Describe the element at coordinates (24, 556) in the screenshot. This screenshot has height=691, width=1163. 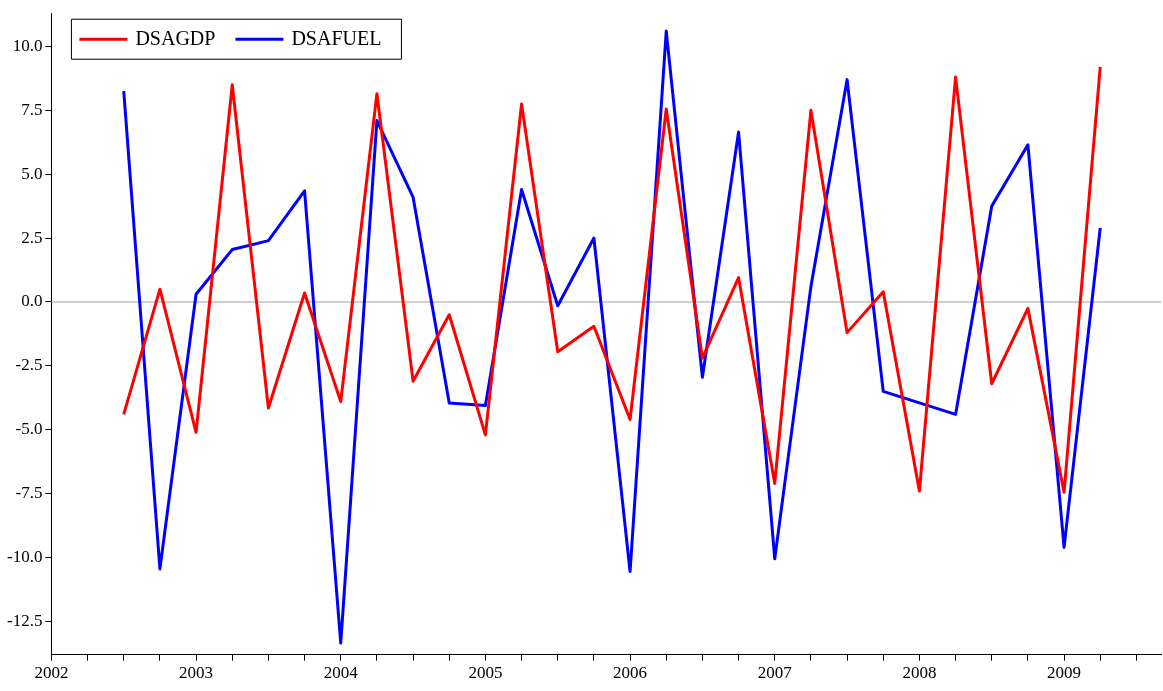
I see `y-tick-label: -10.0` at that location.